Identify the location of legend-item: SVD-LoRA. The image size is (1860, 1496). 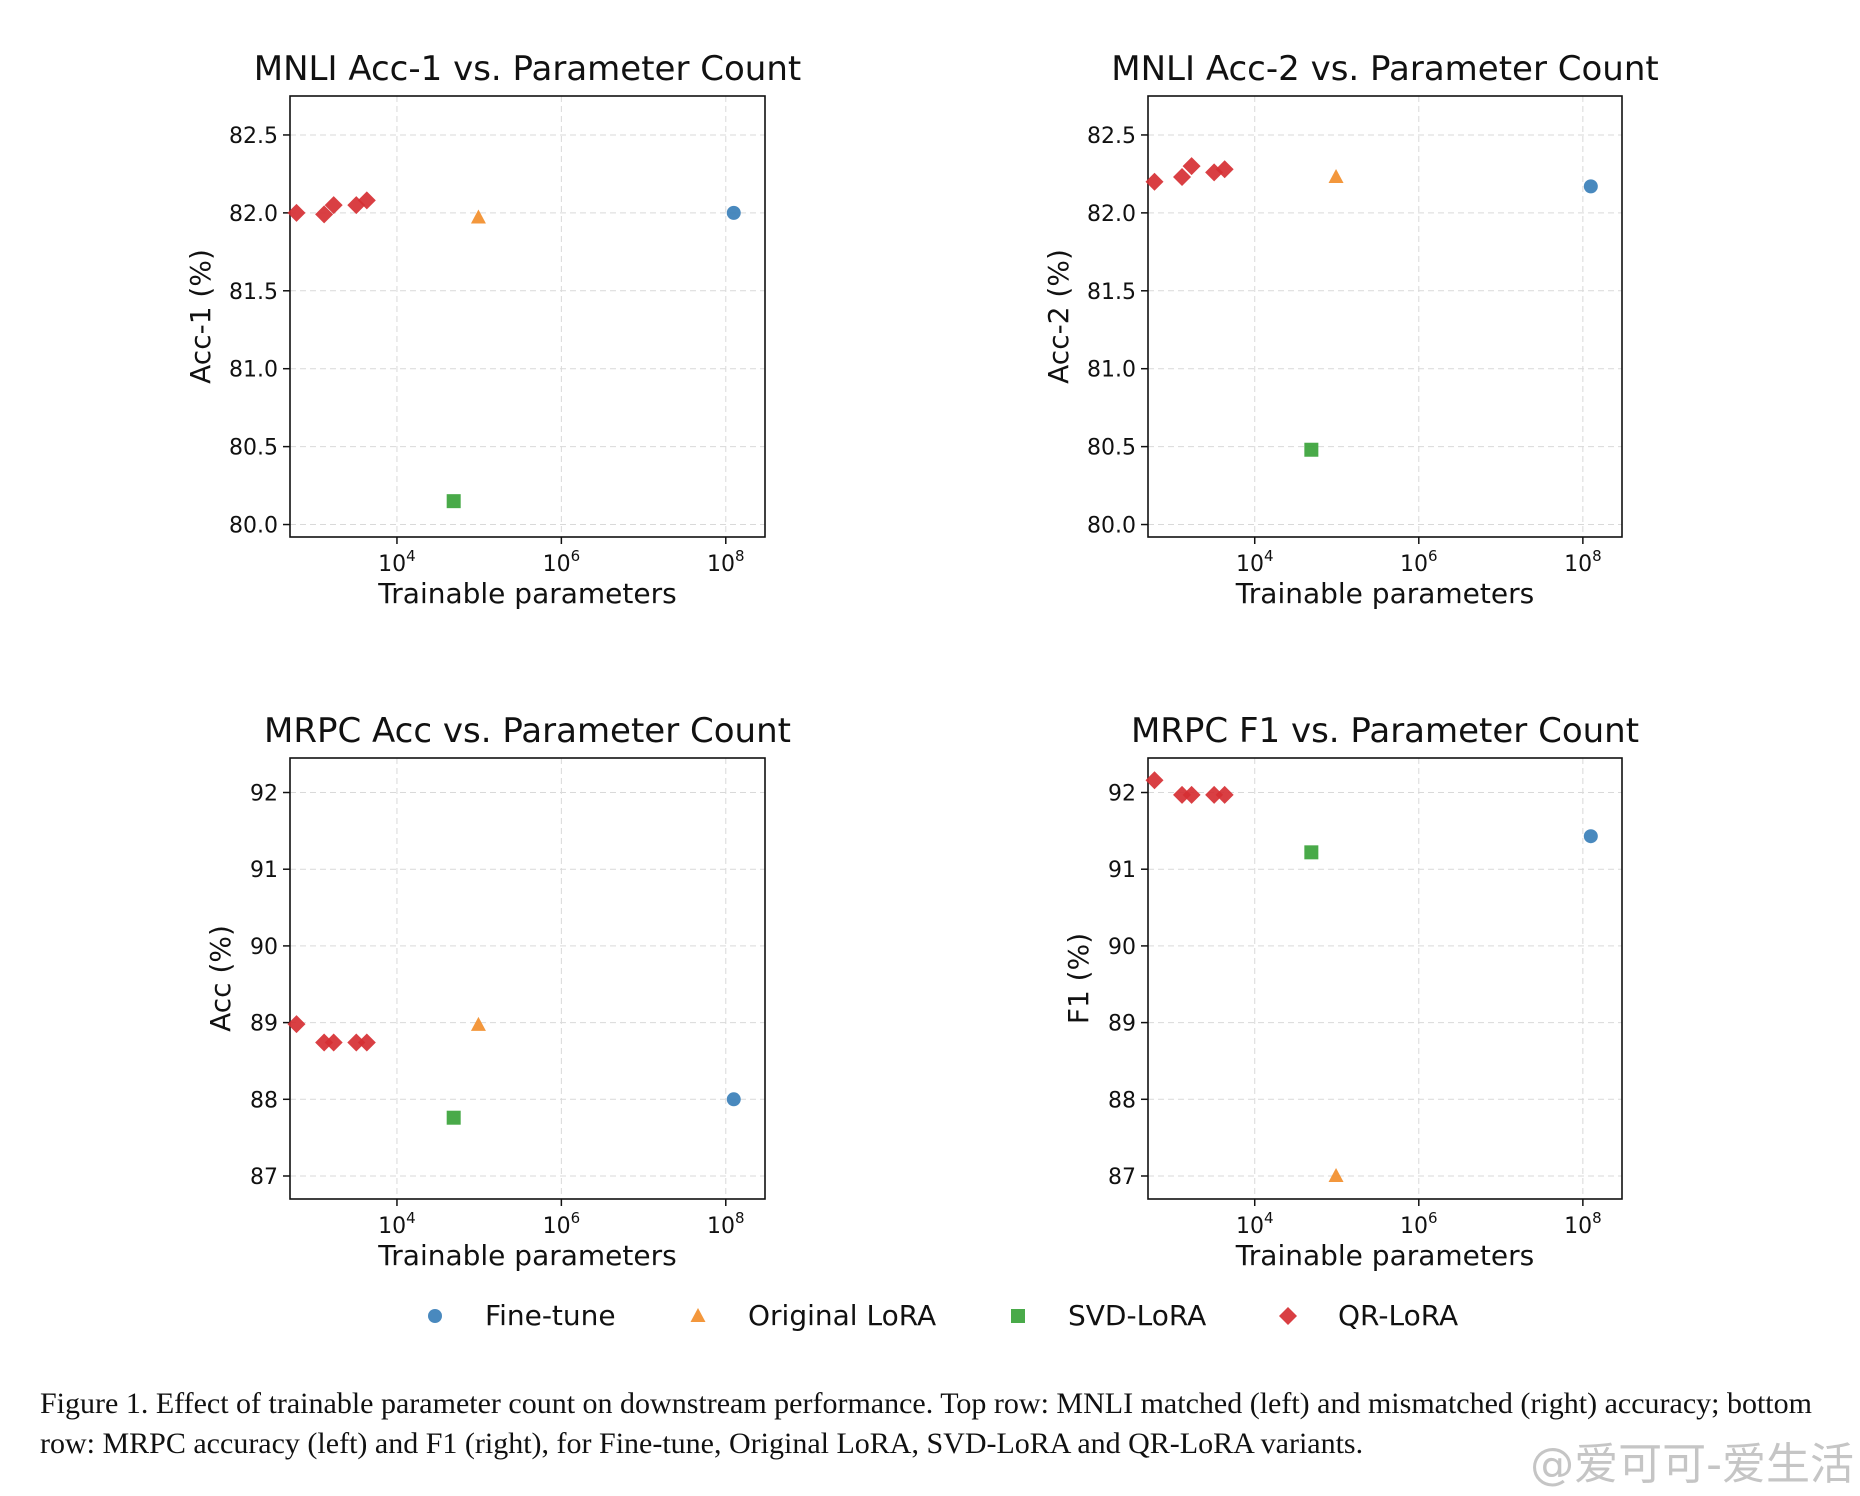
(1108, 1315).